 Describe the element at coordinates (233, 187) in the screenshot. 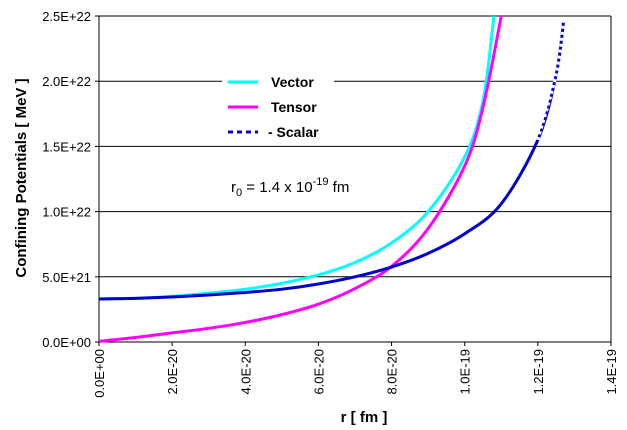

I see `r0-symbol: r` at that location.